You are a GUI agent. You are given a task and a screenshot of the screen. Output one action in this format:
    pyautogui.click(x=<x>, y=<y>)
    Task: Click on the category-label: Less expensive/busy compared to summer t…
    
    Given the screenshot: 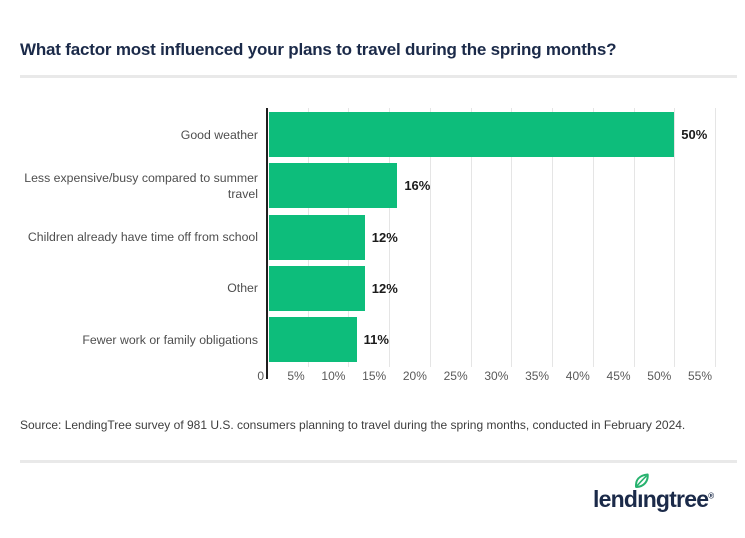 What is the action you would take?
    pyautogui.click(x=141, y=185)
    